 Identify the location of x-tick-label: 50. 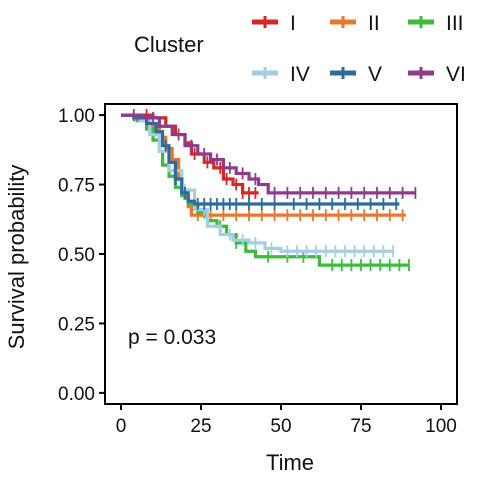
(280, 426).